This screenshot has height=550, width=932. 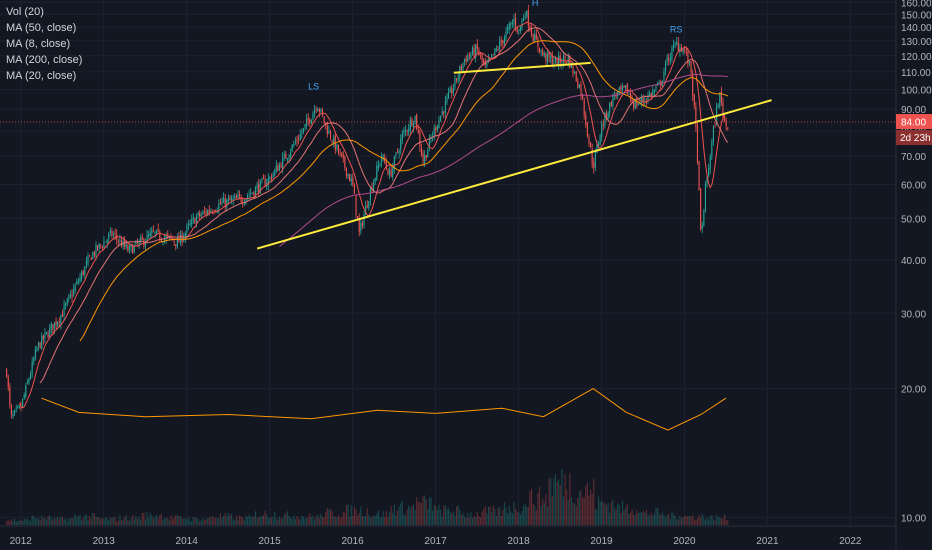 What do you see at coordinates (495, 46) in the screenshot?
I see `pattern-annotations: LS H RS` at bounding box center [495, 46].